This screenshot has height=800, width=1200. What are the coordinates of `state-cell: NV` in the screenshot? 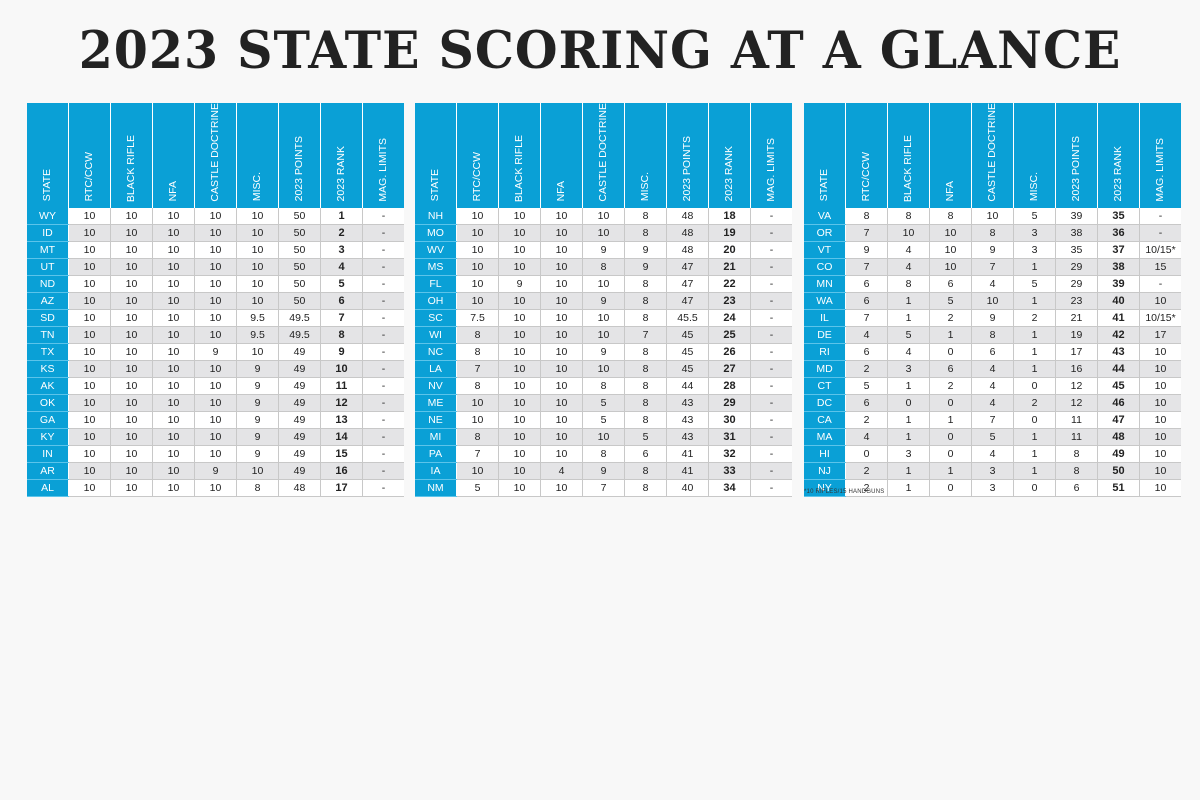 It's located at (436, 386).